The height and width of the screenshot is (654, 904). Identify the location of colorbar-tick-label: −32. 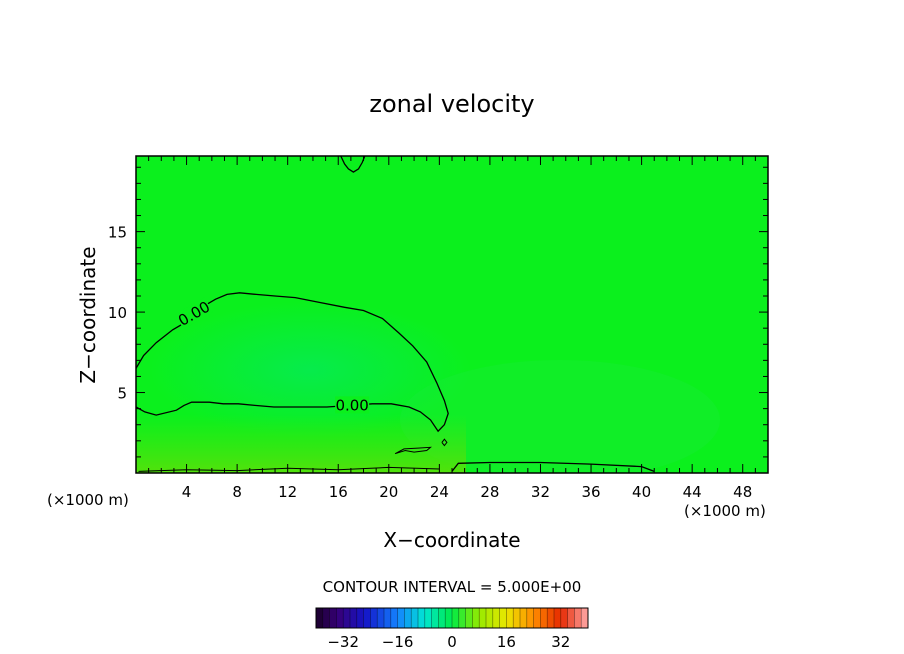
(343, 642).